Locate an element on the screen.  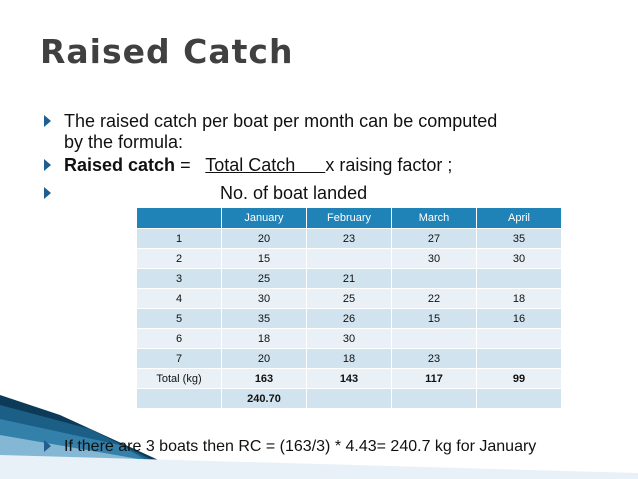
table-row: 7 20 18 23 is located at coordinates (349, 358).